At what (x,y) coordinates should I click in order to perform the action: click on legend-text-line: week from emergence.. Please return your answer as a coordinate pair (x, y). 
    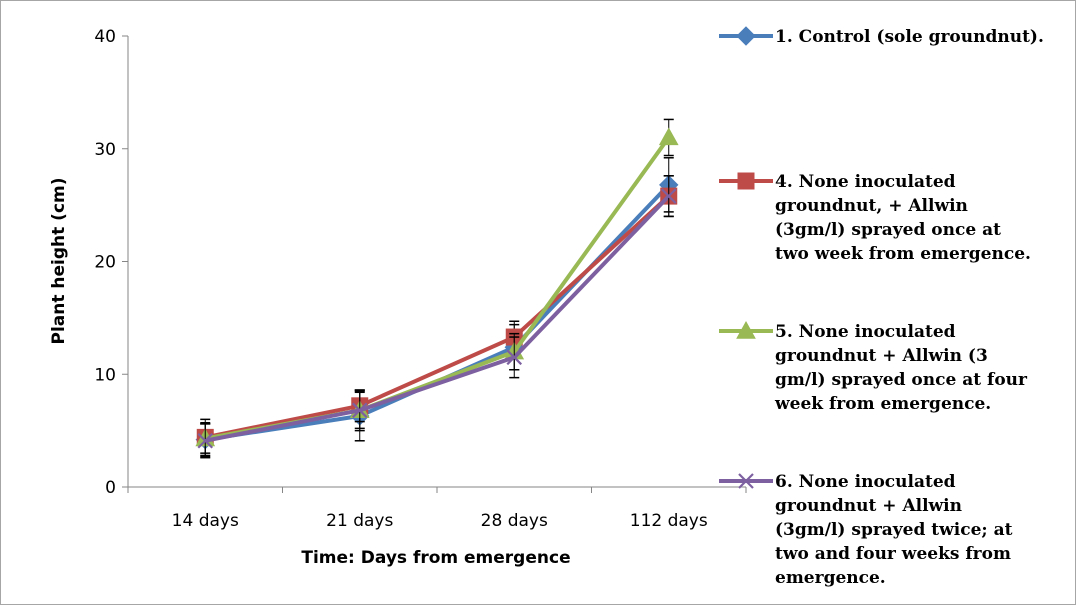
    Looking at the image, I should click on (882, 404).